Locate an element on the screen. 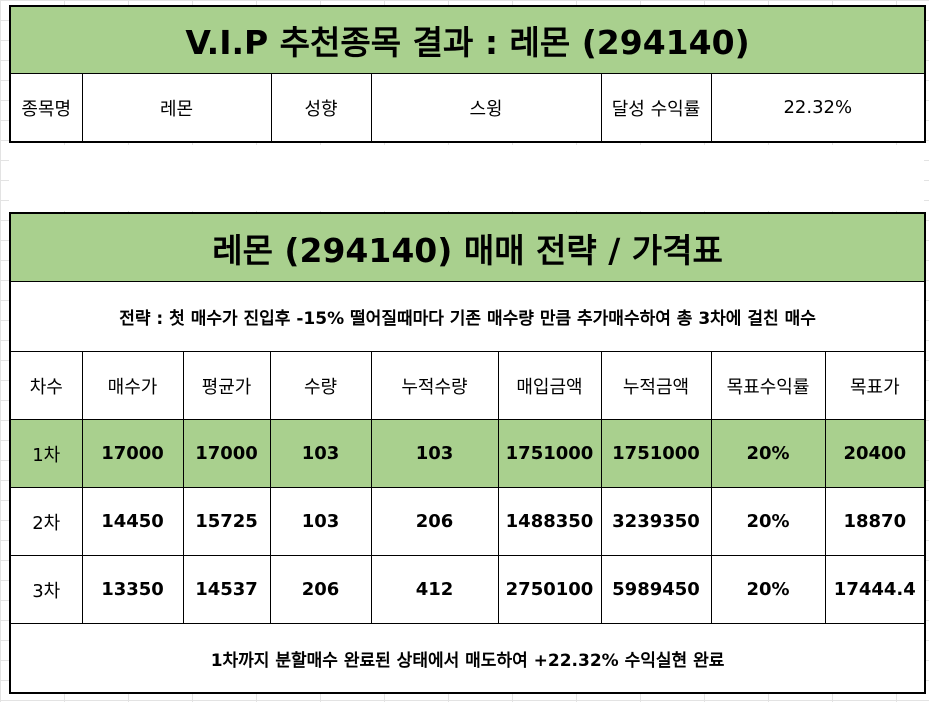  table-cell: 5989450 is located at coordinates (656, 589).